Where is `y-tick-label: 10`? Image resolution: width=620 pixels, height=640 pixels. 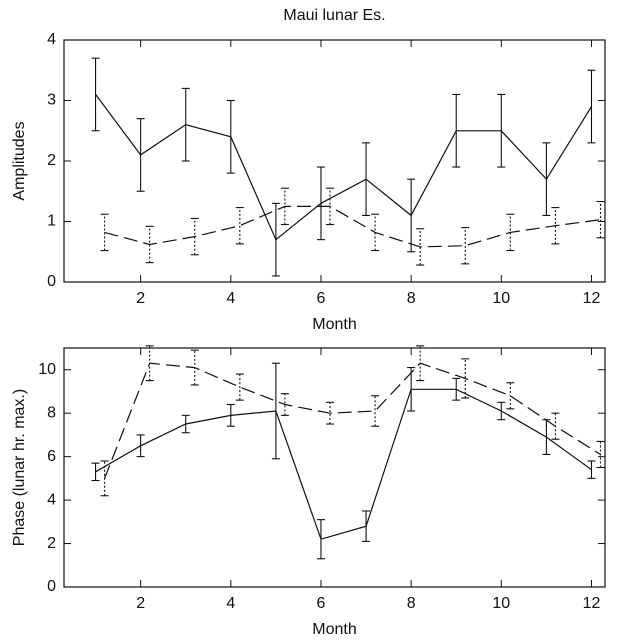 y-tick-label: 10 is located at coordinates (47, 369).